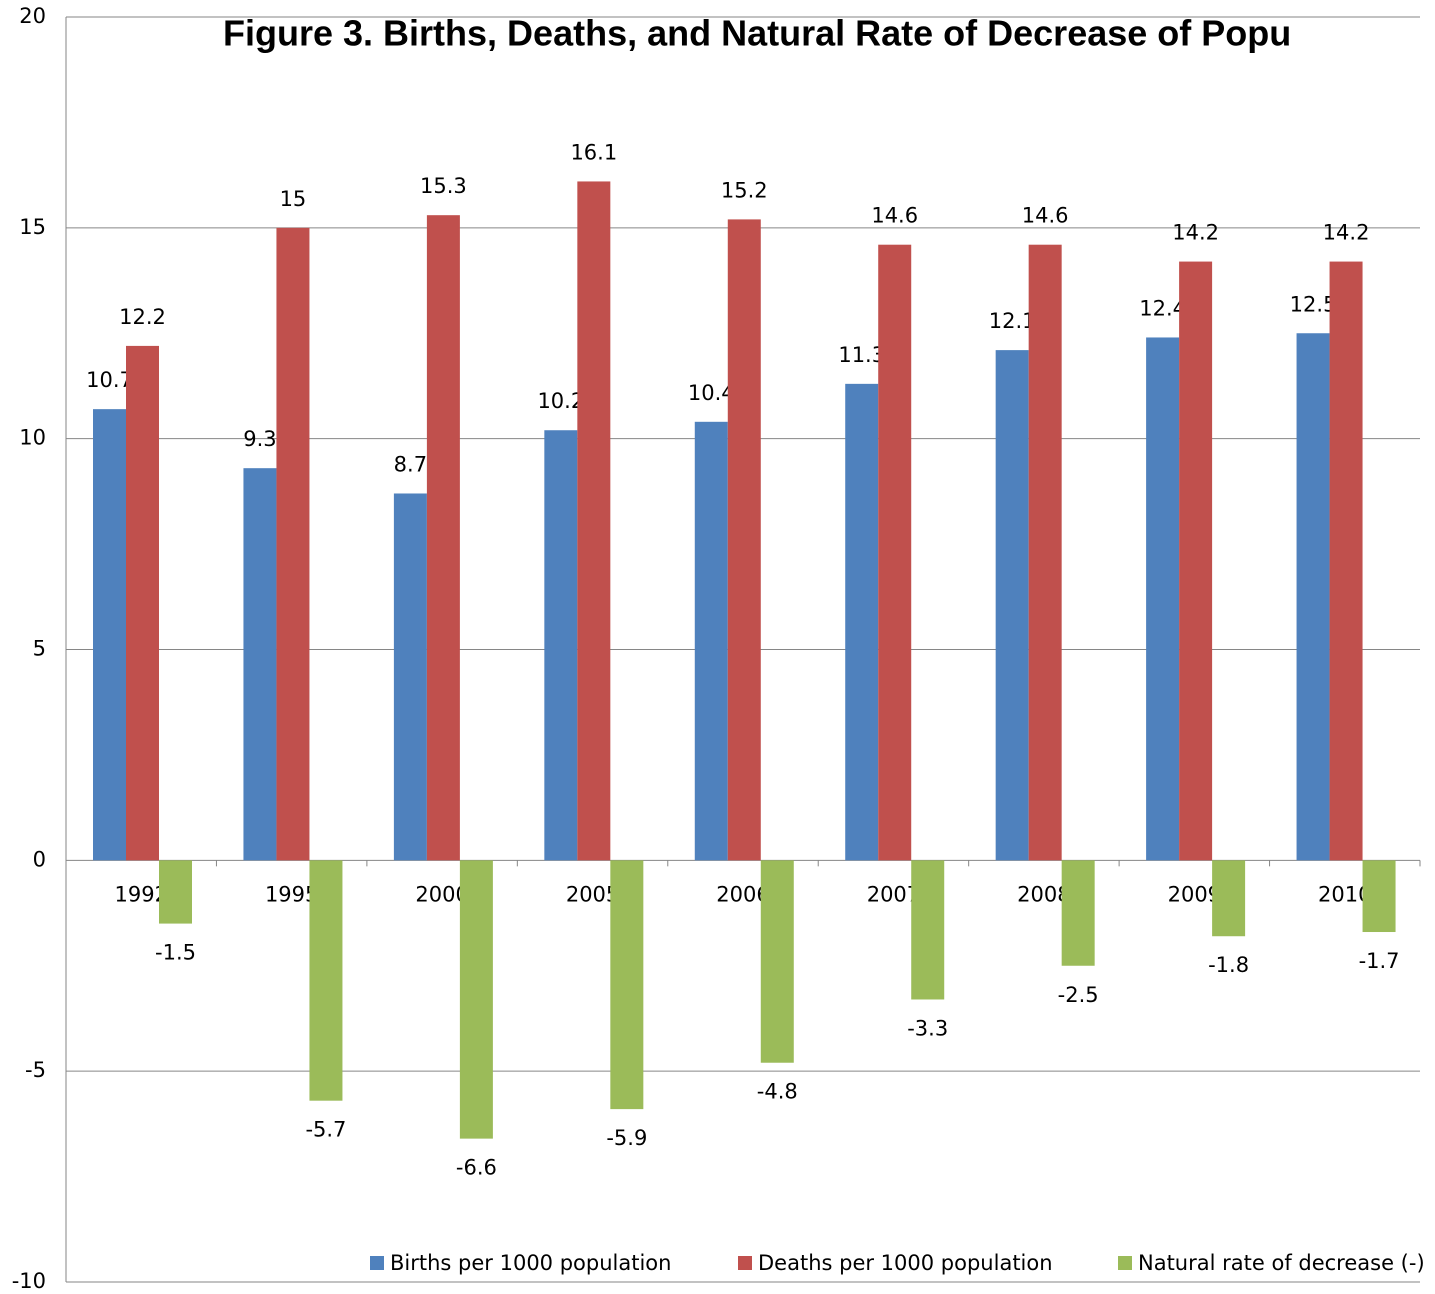  Describe the element at coordinates (1313, 304) in the screenshot. I see `data-label: 12.5` at that location.